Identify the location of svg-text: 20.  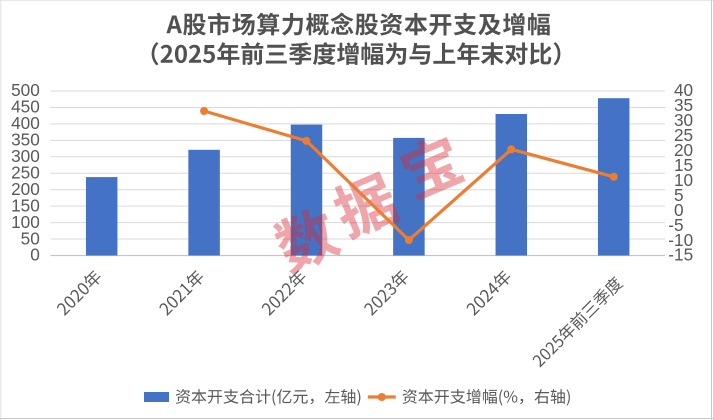
(683, 150).